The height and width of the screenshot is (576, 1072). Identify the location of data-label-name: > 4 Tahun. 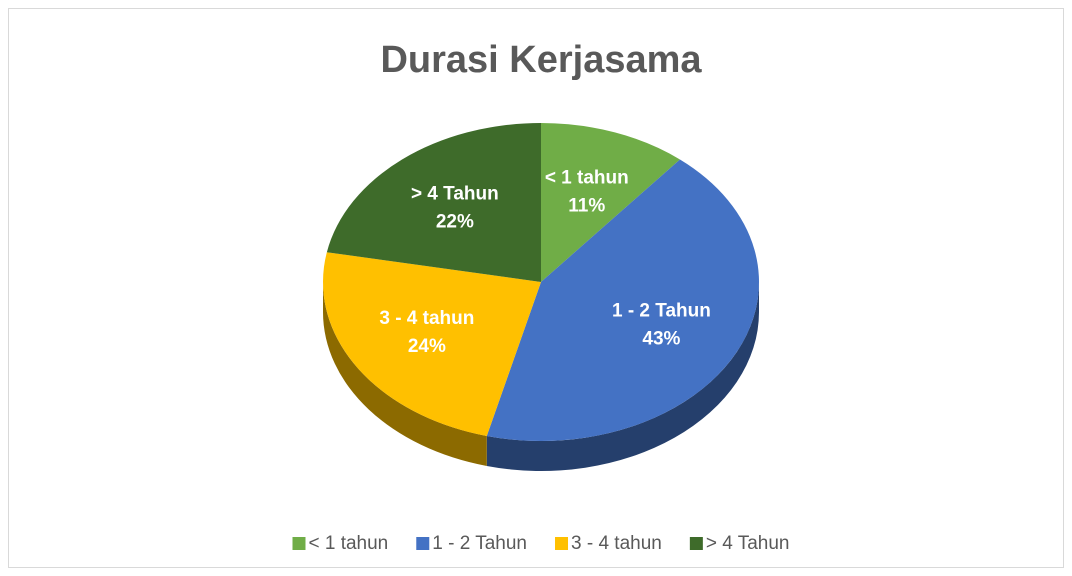
(455, 194).